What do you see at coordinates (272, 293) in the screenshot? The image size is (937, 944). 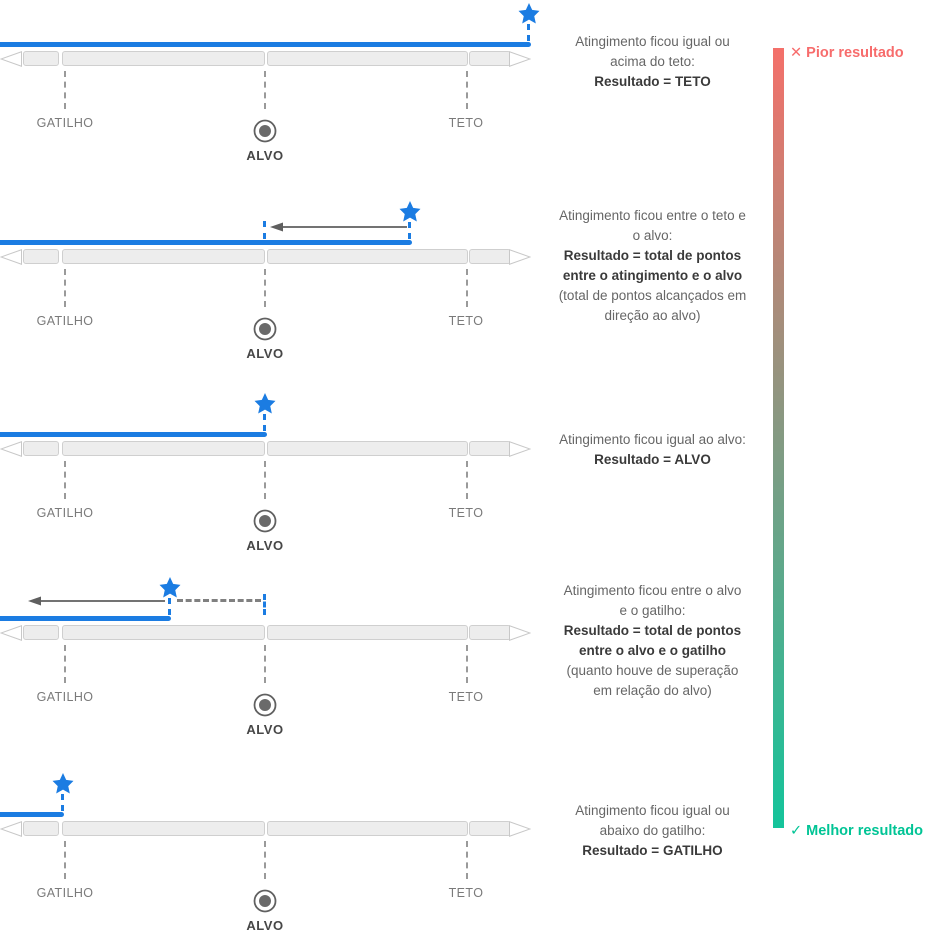 I see `figure-between-teto-alvo: GATILHO TETO ALVO` at bounding box center [272, 293].